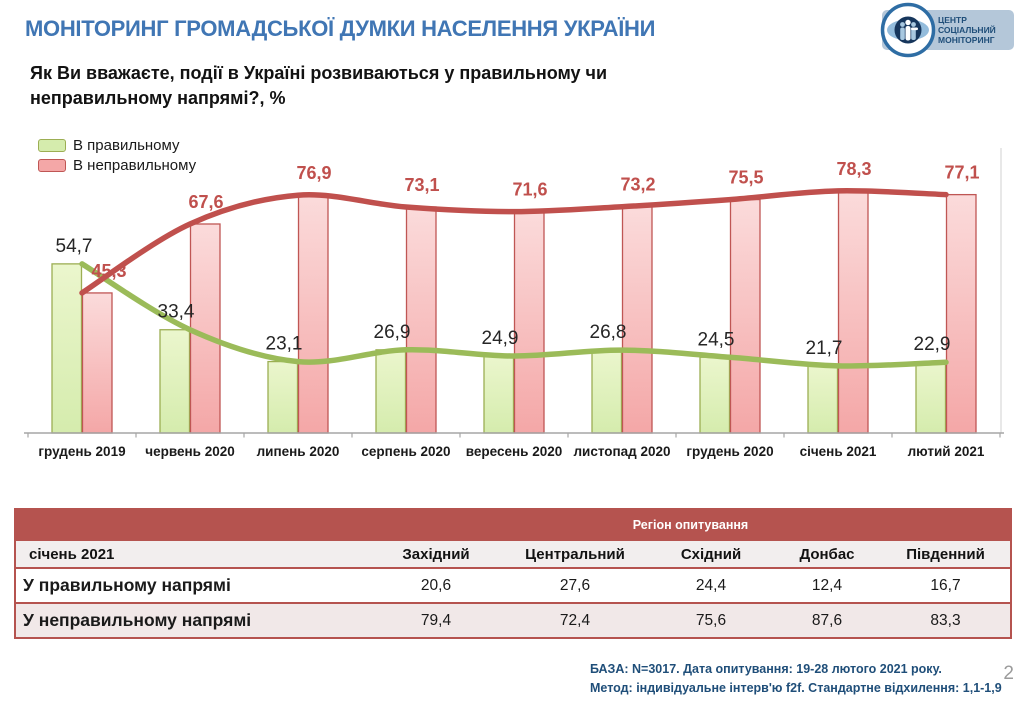 The height and width of the screenshot is (704, 1024). Describe the element at coordinates (436, 620) in the screenshot. I see `cell-value: 79,4` at that location.